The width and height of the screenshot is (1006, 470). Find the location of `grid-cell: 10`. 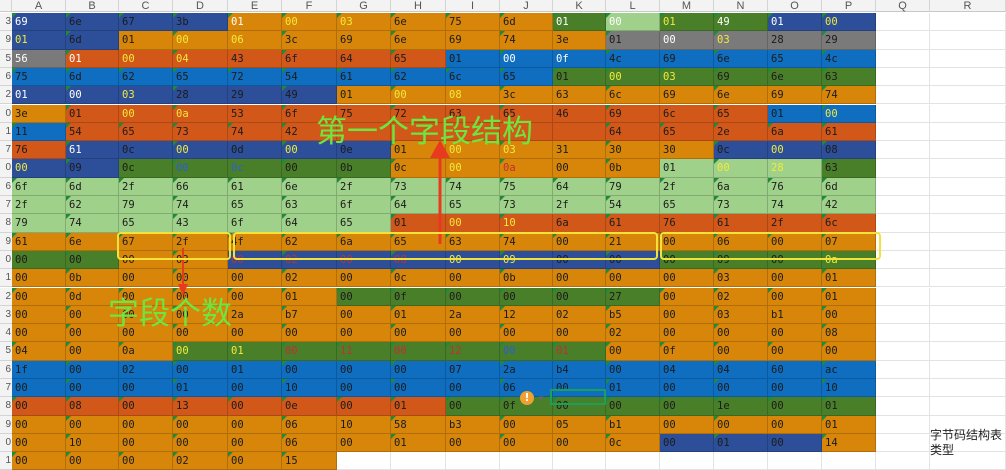

grid-cell: 10 is located at coordinates (309, 388).